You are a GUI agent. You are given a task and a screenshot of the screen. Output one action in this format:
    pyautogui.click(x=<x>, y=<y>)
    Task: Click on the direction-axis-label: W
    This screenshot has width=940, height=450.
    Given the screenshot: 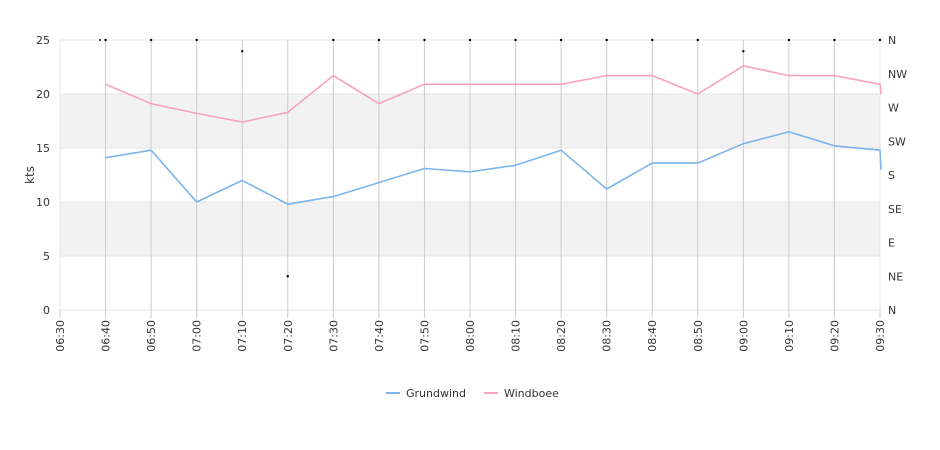 What is the action you would take?
    pyautogui.click(x=893, y=108)
    